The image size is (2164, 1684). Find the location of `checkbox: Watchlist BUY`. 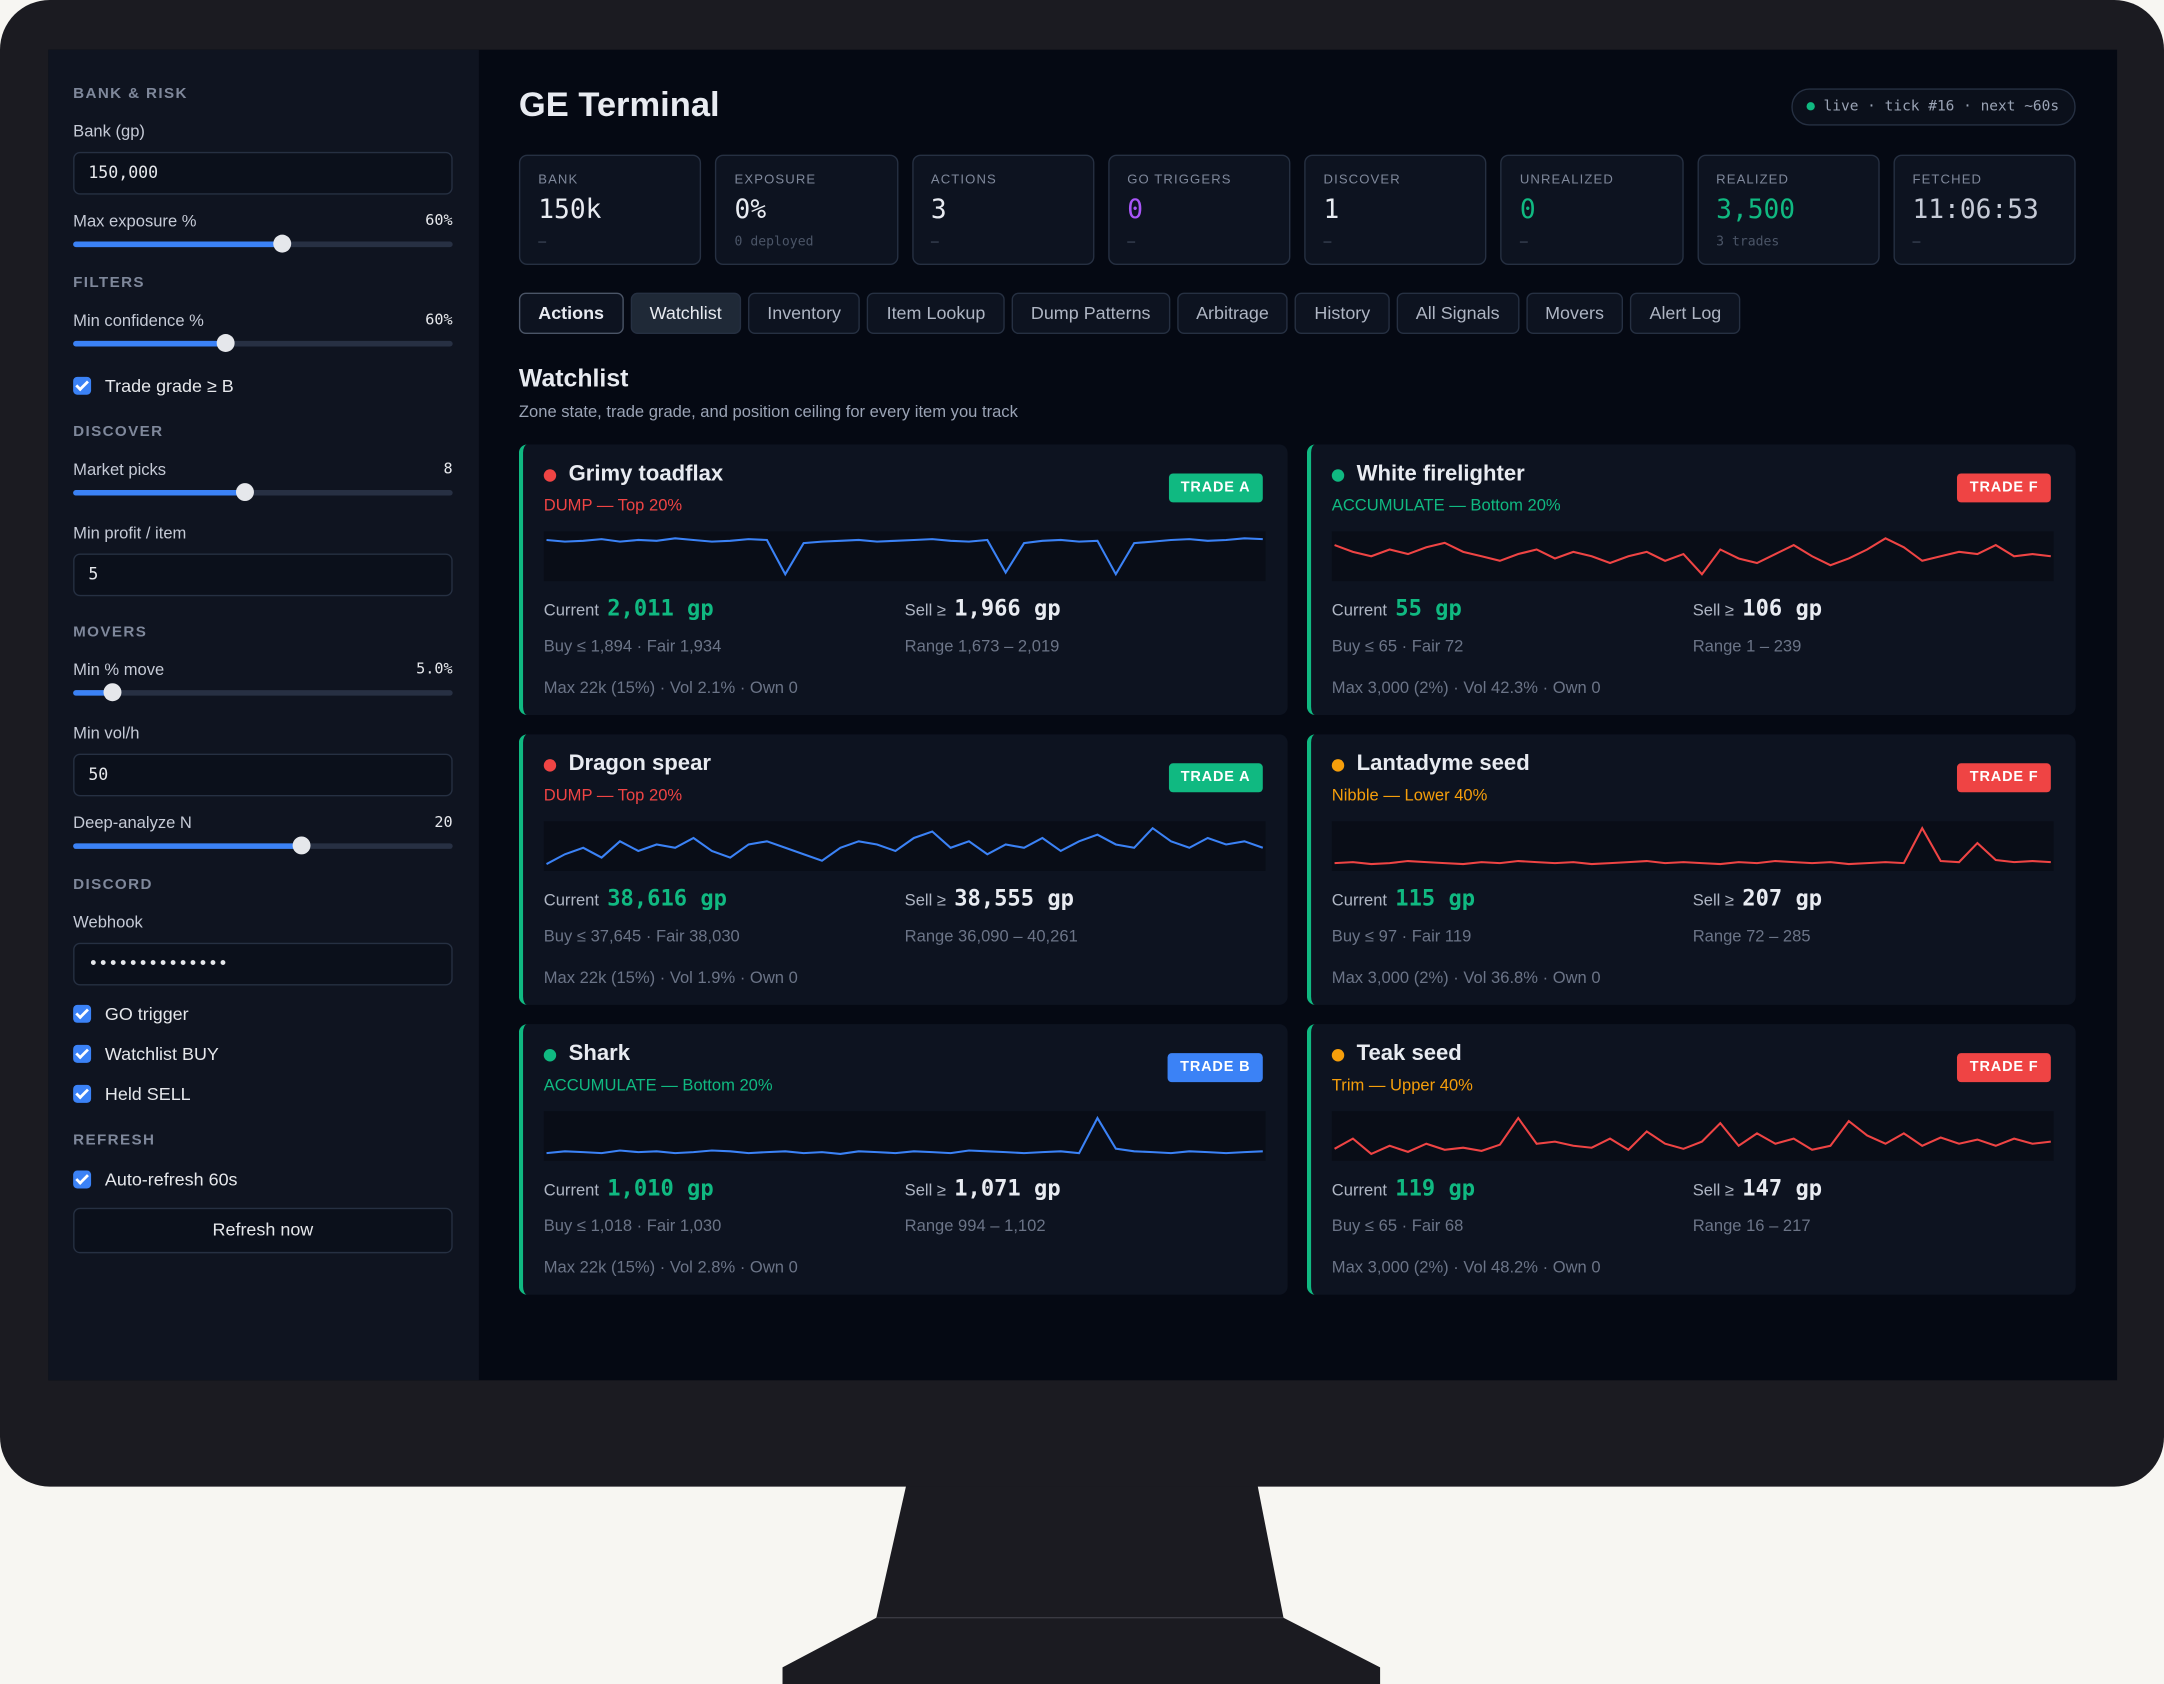

checkbox: Watchlist BUY is located at coordinates (263, 1053).